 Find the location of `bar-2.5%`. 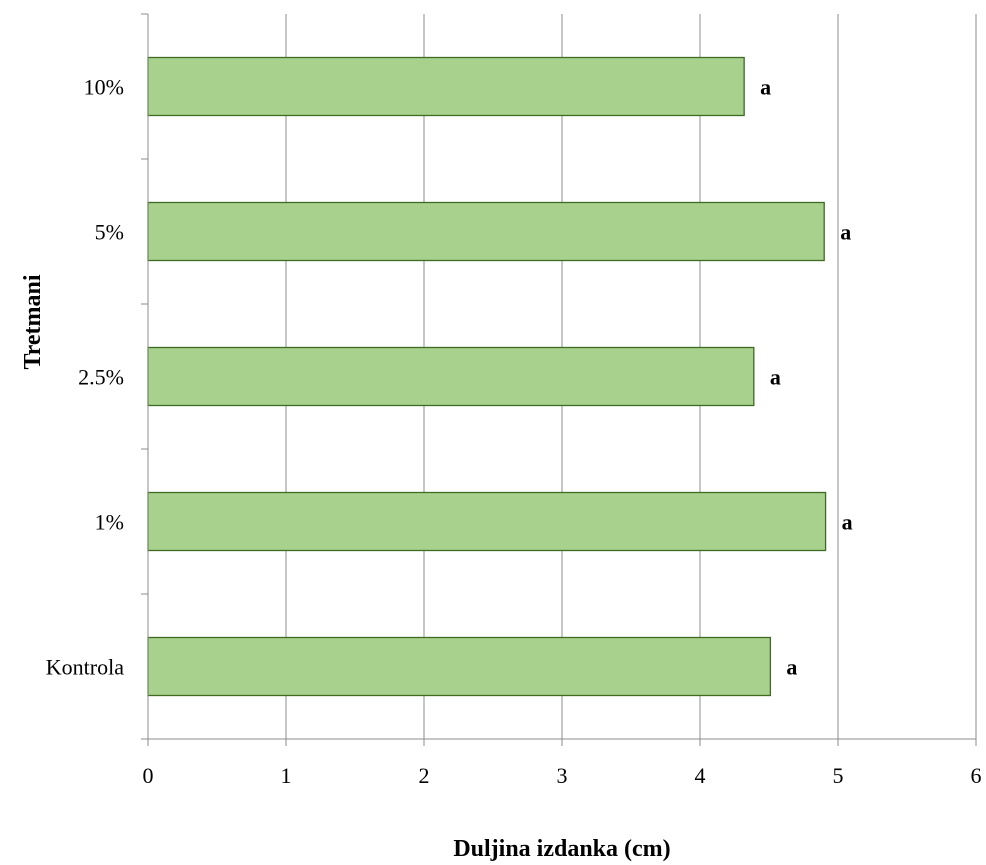

bar-2.5% is located at coordinates (451, 377).